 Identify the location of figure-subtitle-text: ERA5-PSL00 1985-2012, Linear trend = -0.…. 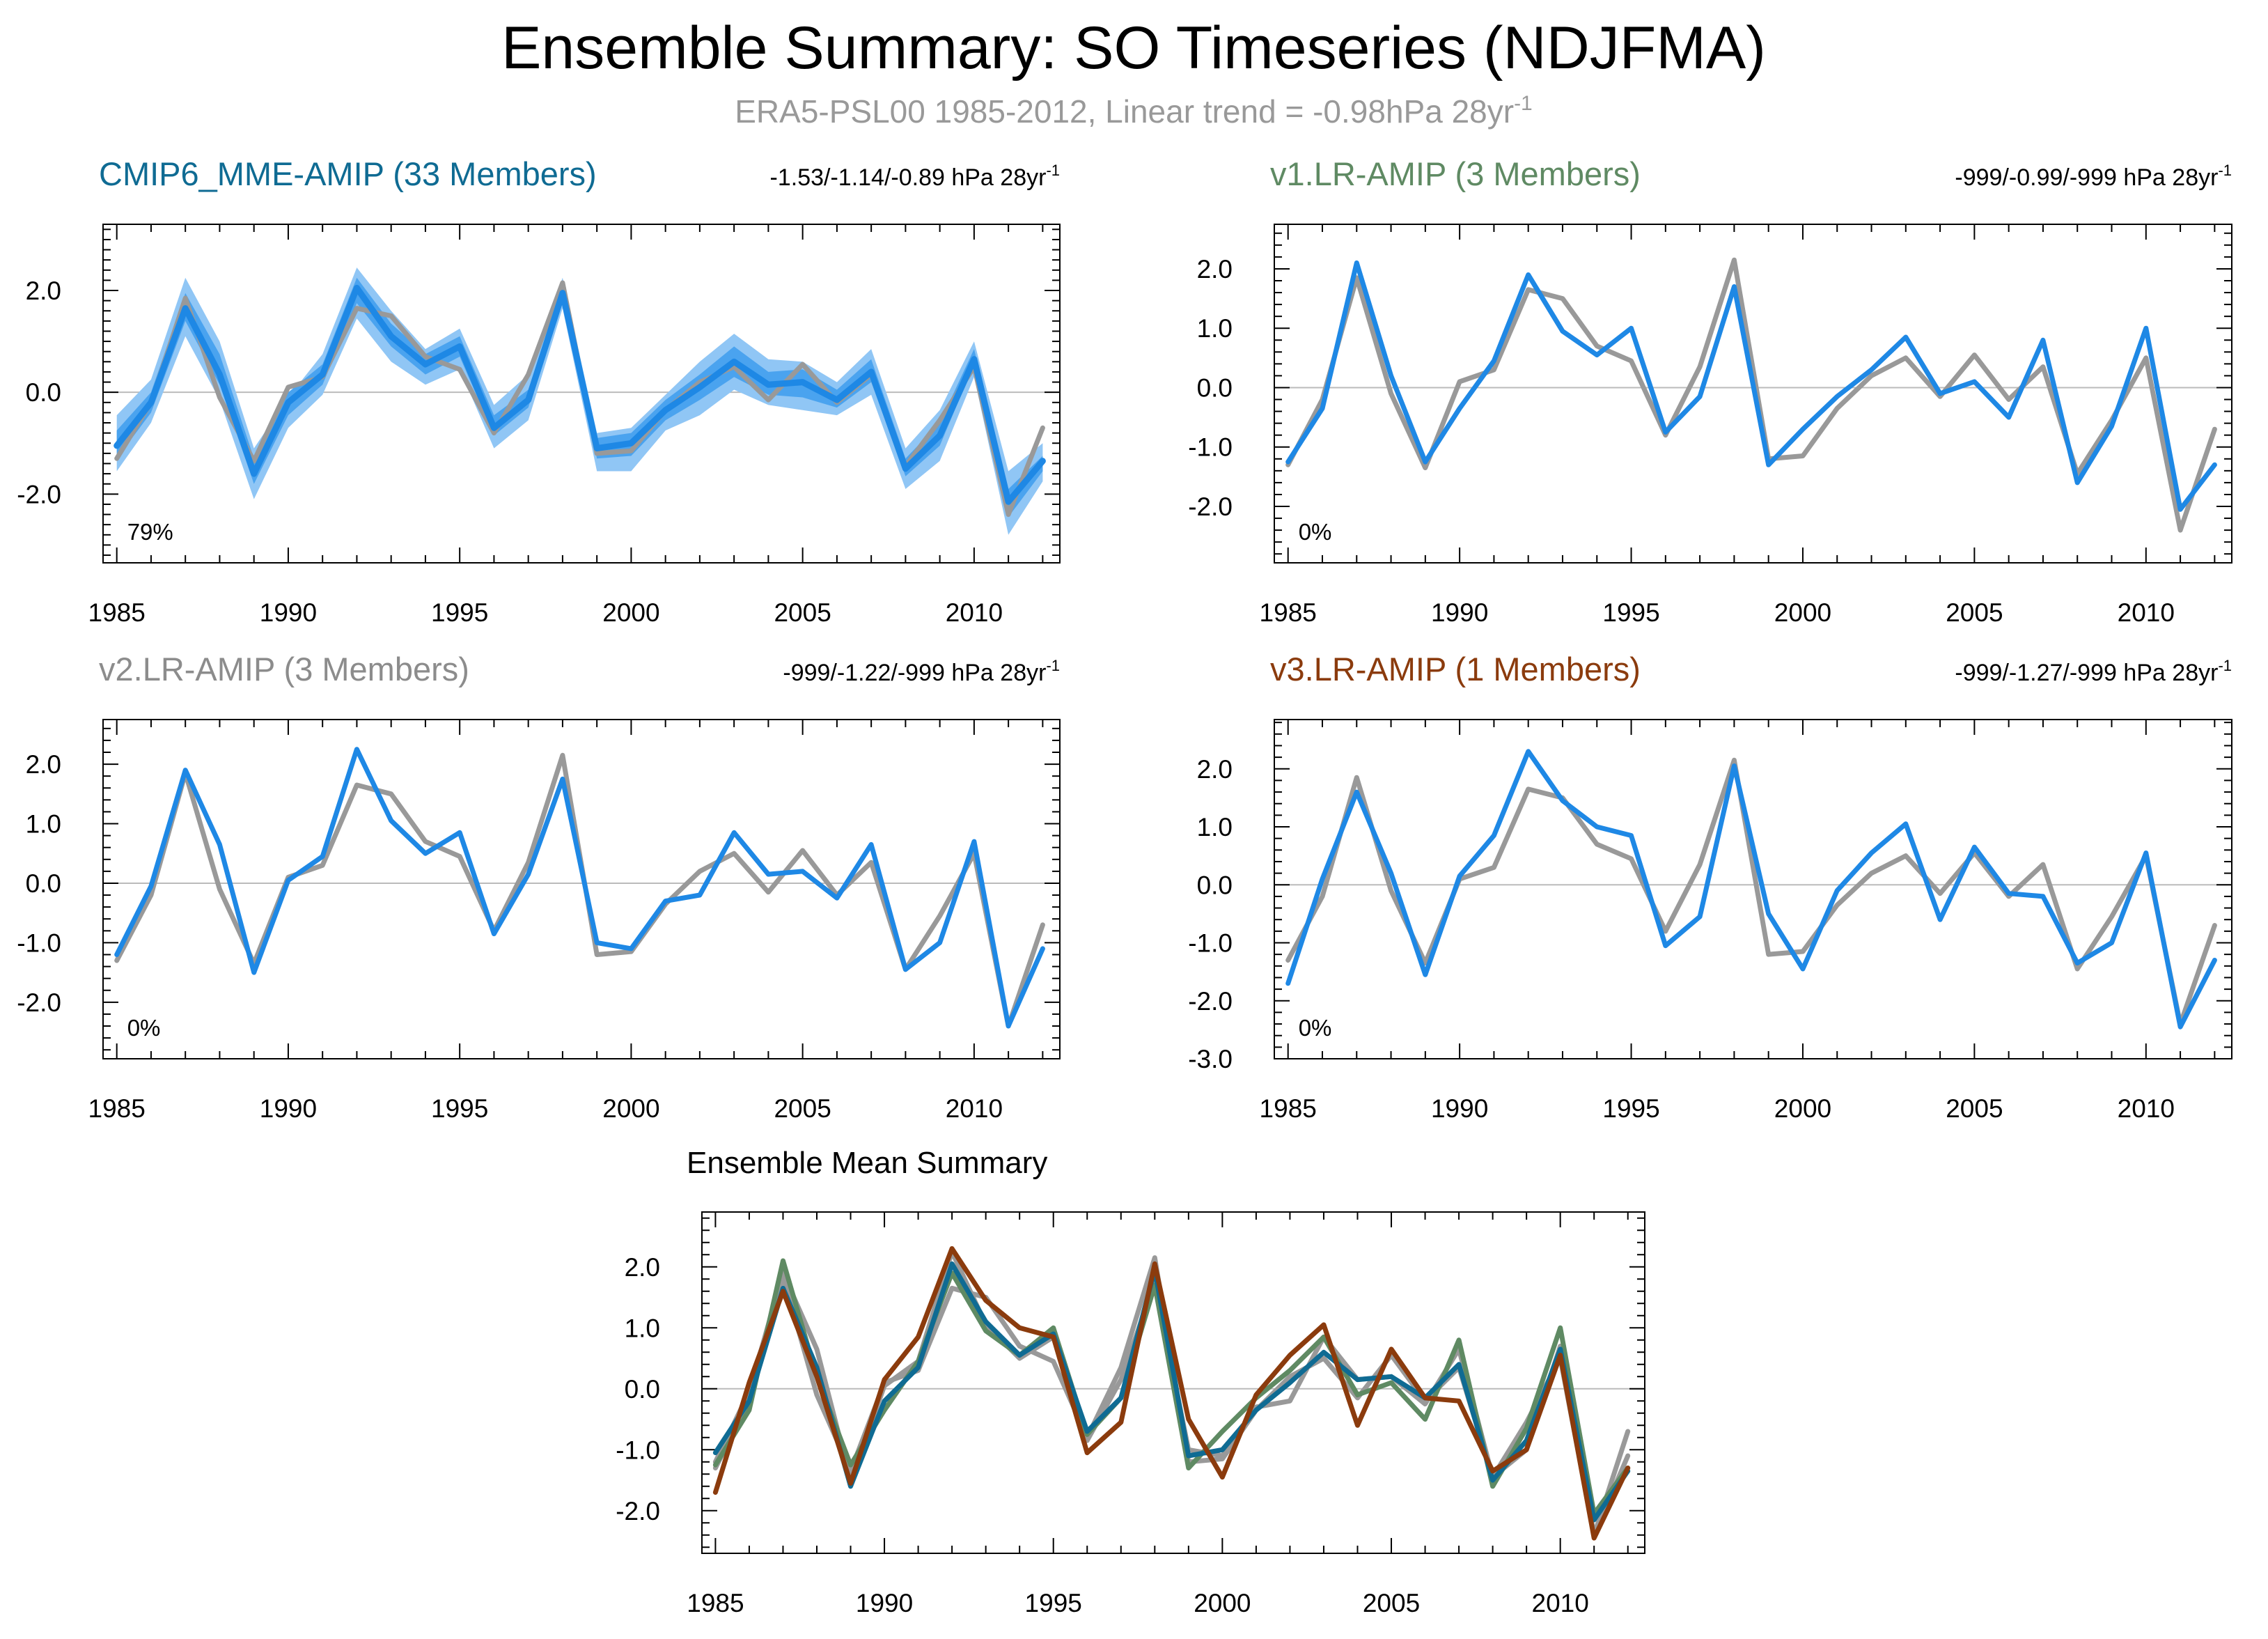
(1124, 111).